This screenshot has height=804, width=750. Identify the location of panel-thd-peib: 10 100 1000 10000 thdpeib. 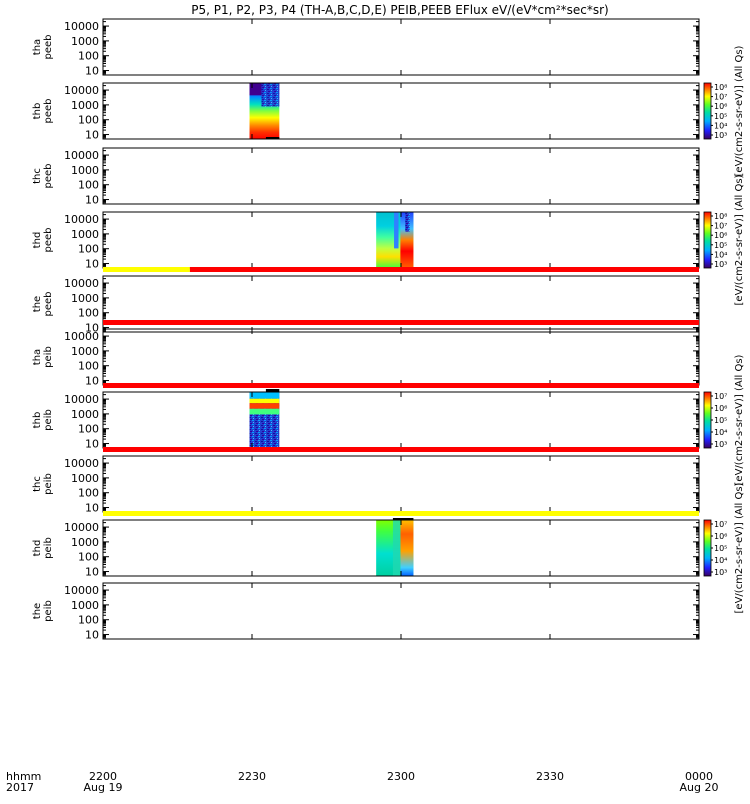
(366, 545).